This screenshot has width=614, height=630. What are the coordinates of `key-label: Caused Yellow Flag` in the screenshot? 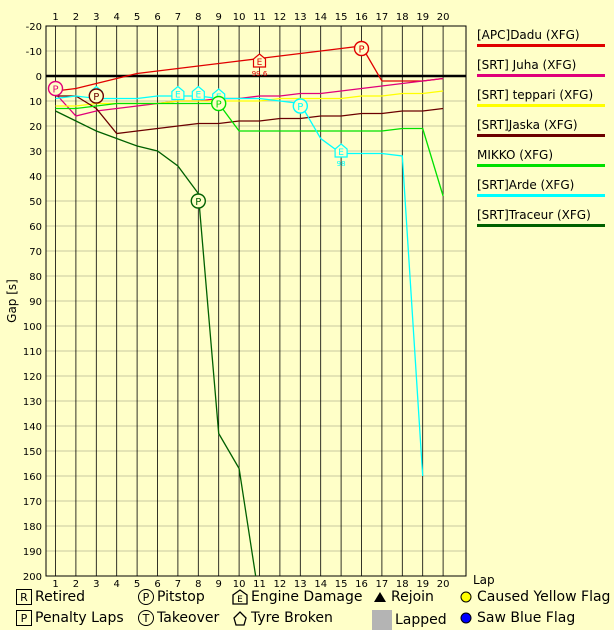 It's located at (544, 597).